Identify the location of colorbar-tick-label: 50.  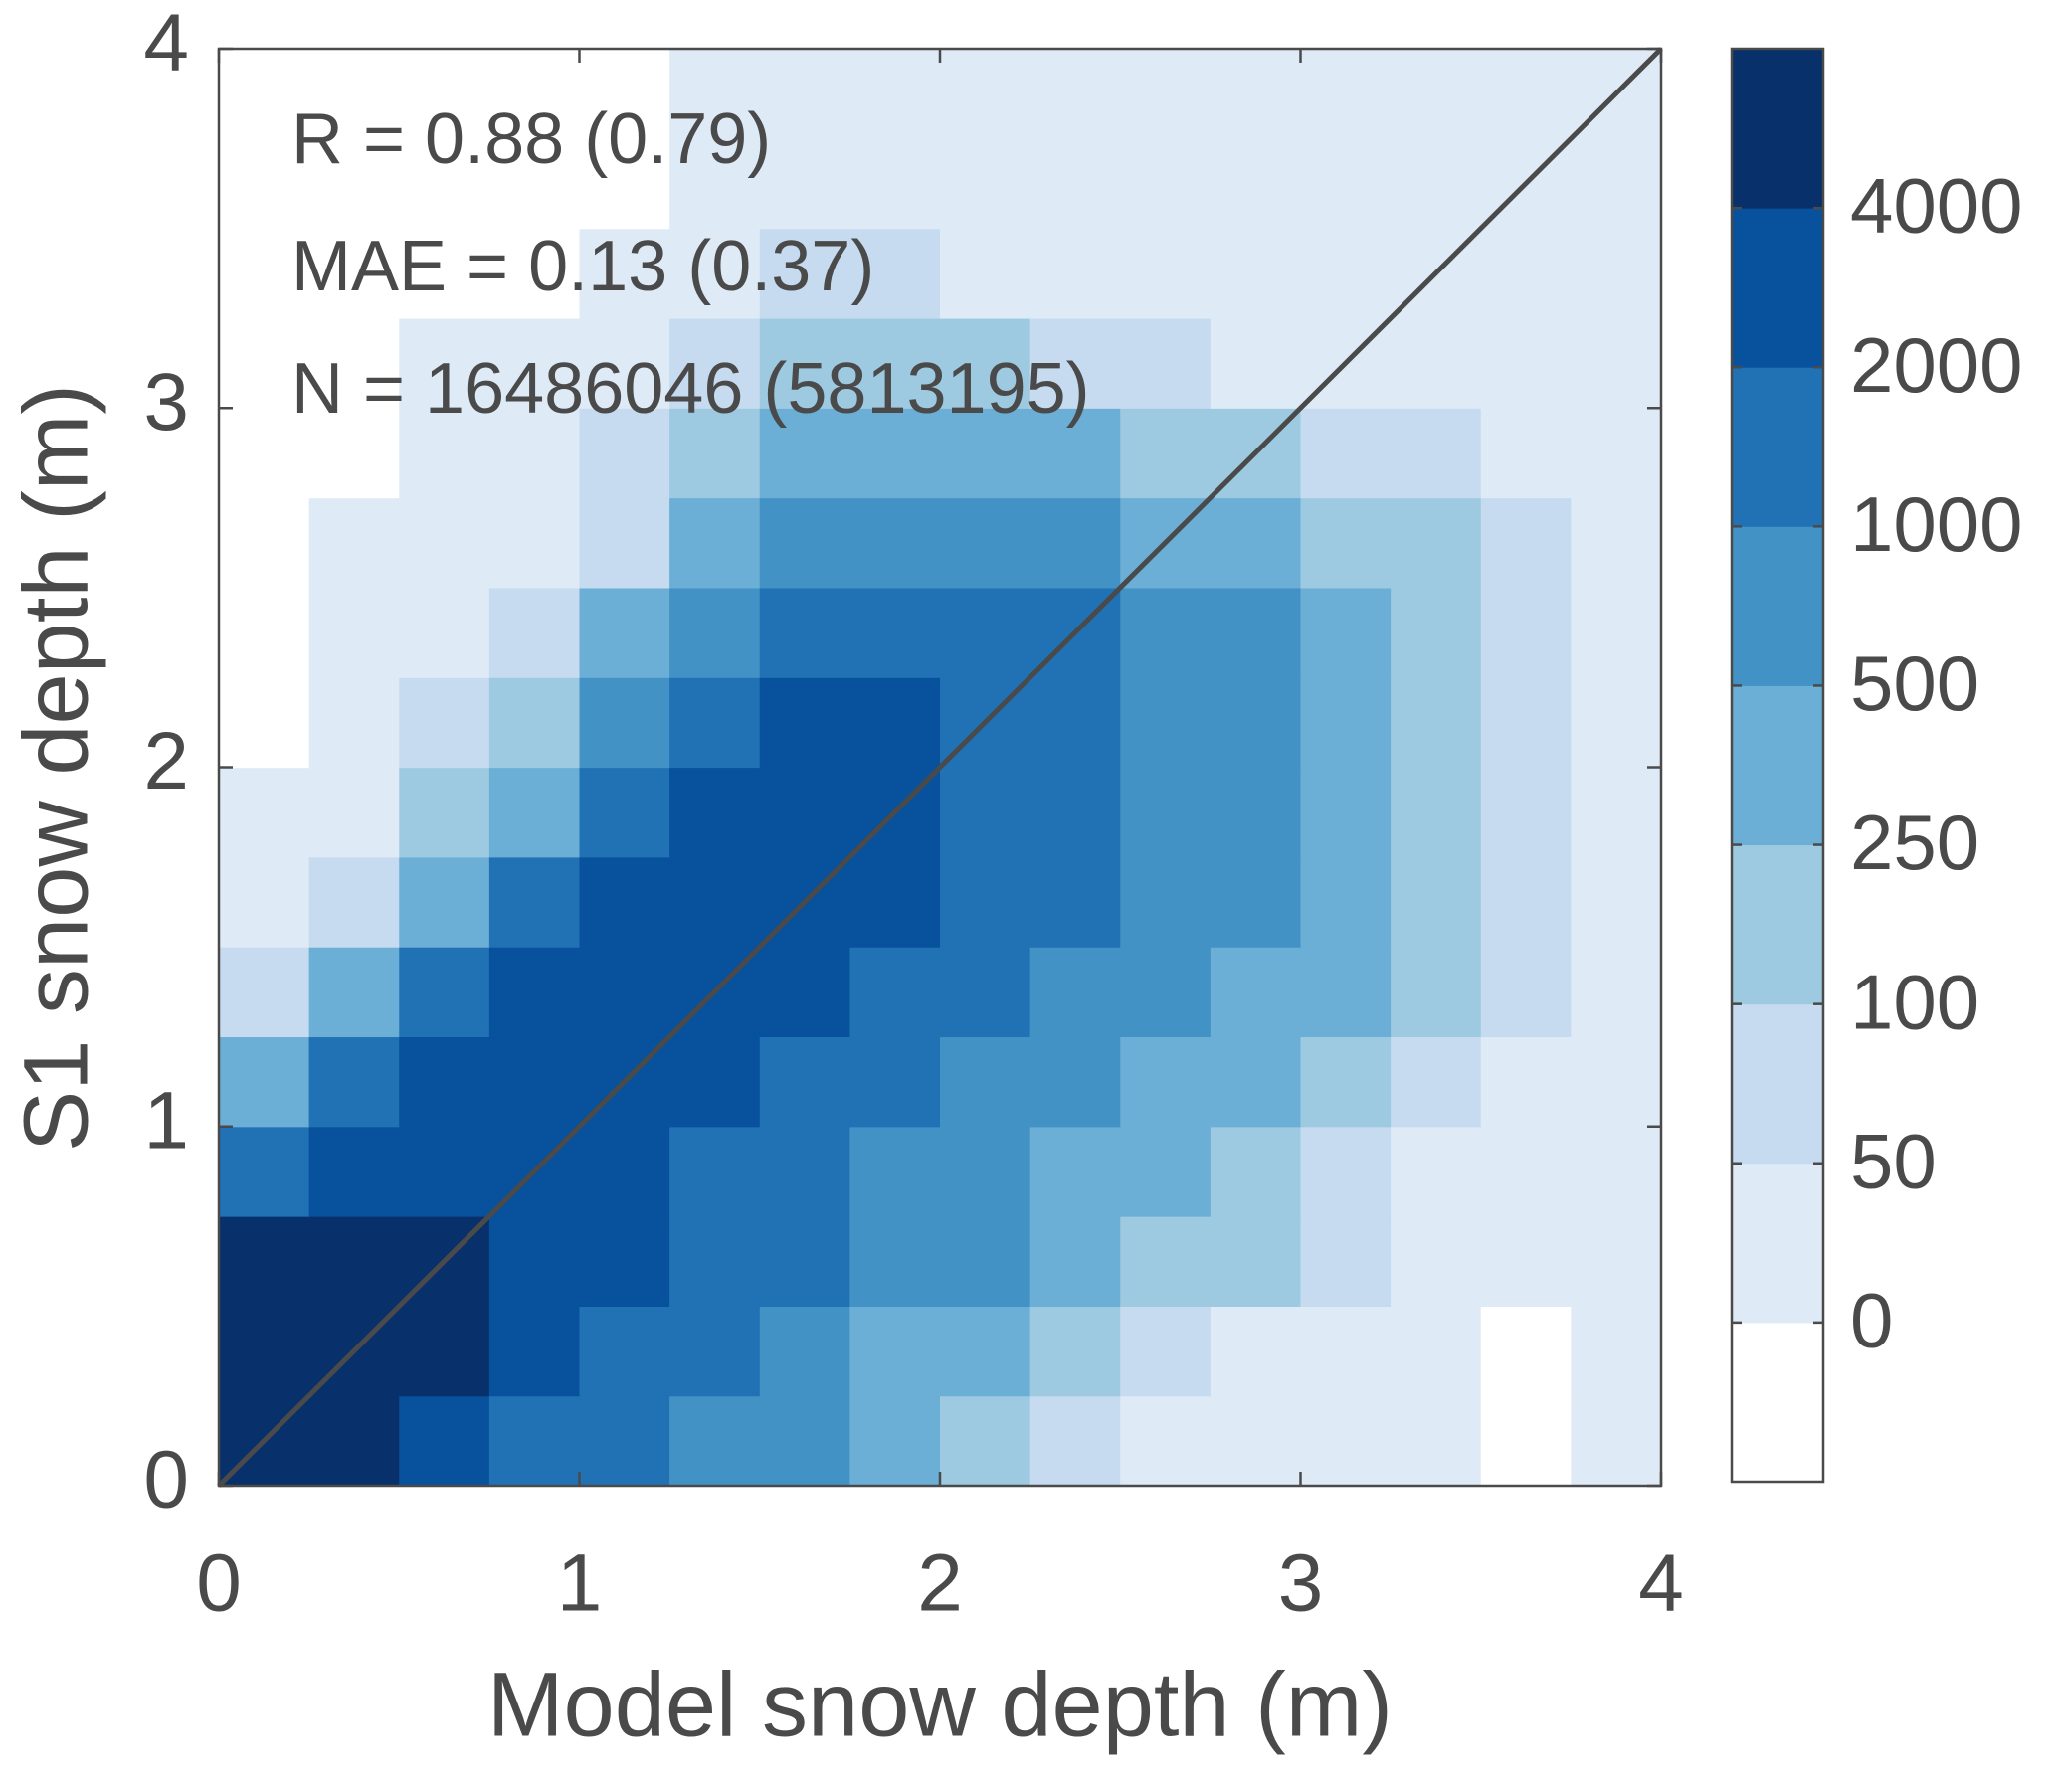
(1894, 1161).